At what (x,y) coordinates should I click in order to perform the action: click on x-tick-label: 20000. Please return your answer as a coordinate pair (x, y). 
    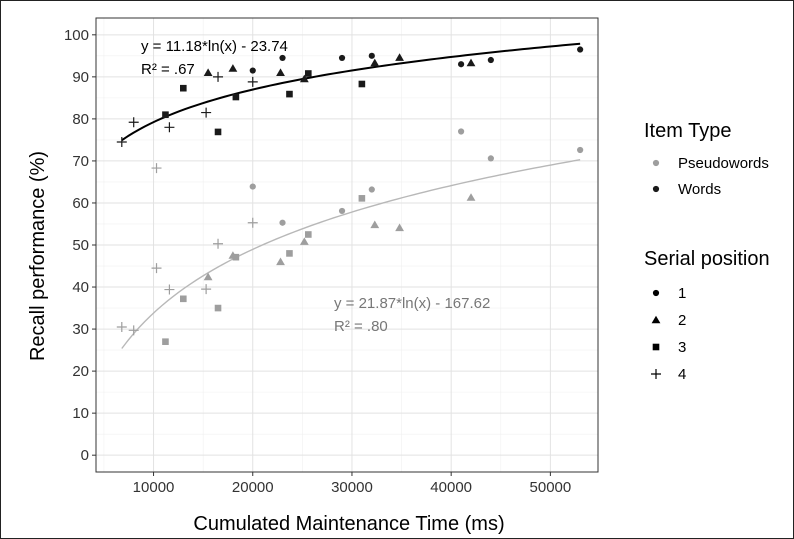
    Looking at the image, I should click on (253, 487).